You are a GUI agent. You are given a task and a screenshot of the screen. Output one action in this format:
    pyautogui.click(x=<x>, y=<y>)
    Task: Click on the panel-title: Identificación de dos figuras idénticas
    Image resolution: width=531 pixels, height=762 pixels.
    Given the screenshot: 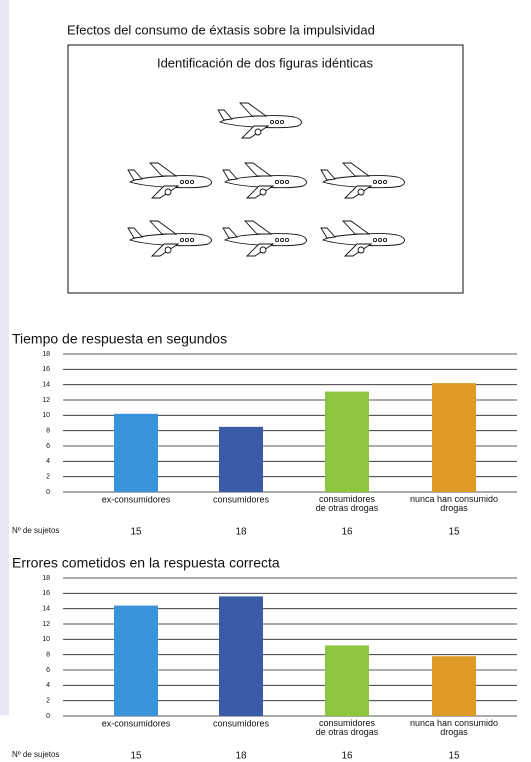 What is the action you would take?
    pyautogui.click(x=265, y=62)
    